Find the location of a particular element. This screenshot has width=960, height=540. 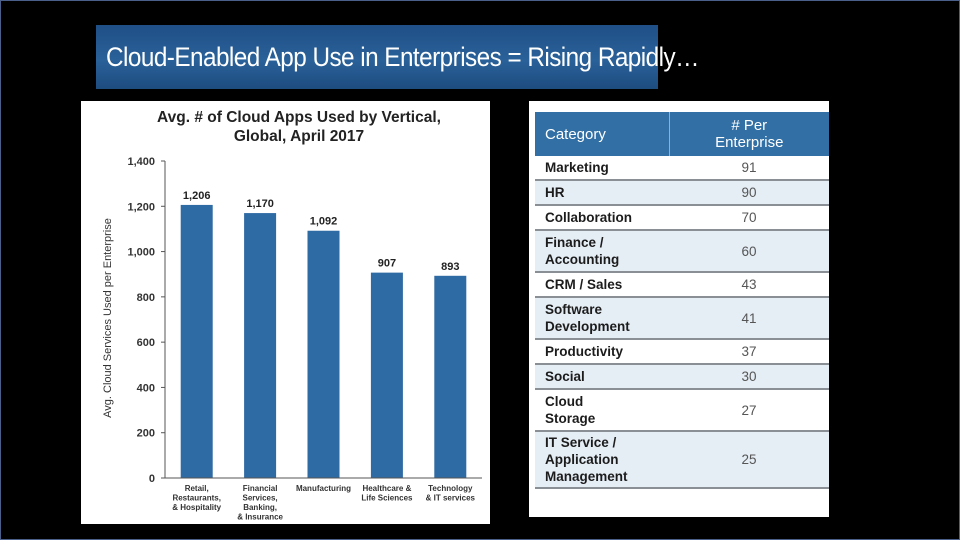

cell-category: Cloud Storage is located at coordinates (602, 410).